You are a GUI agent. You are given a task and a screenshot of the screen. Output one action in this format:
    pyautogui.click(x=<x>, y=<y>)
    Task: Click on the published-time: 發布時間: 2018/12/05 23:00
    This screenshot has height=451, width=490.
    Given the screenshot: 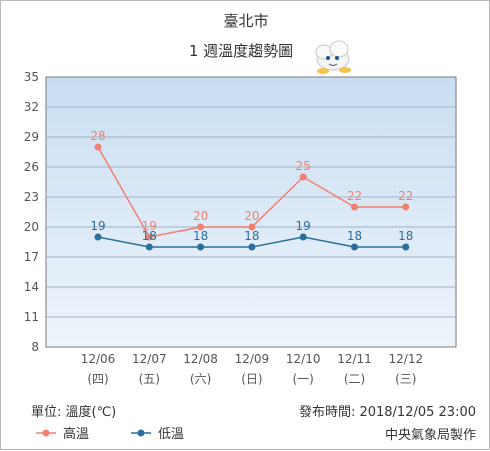 What is the action you would take?
    pyautogui.click(x=387, y=412)
    